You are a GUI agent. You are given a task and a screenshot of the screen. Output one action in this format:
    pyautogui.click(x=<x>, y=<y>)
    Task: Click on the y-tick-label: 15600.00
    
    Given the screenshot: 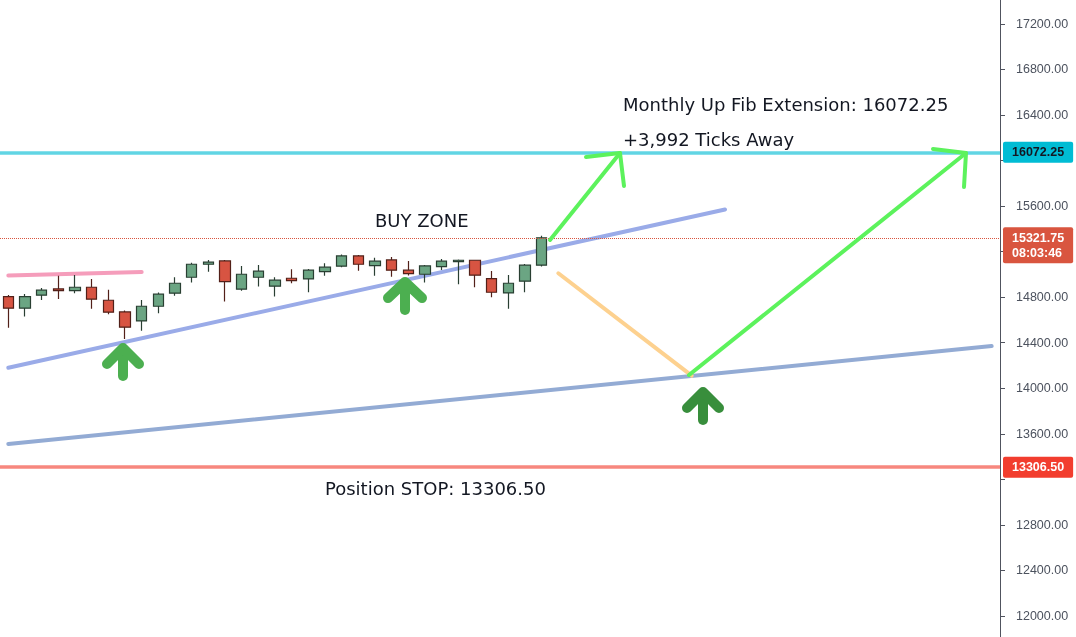 What is the action you would take?
    pyautogui.click(x=1042, y=206)
    